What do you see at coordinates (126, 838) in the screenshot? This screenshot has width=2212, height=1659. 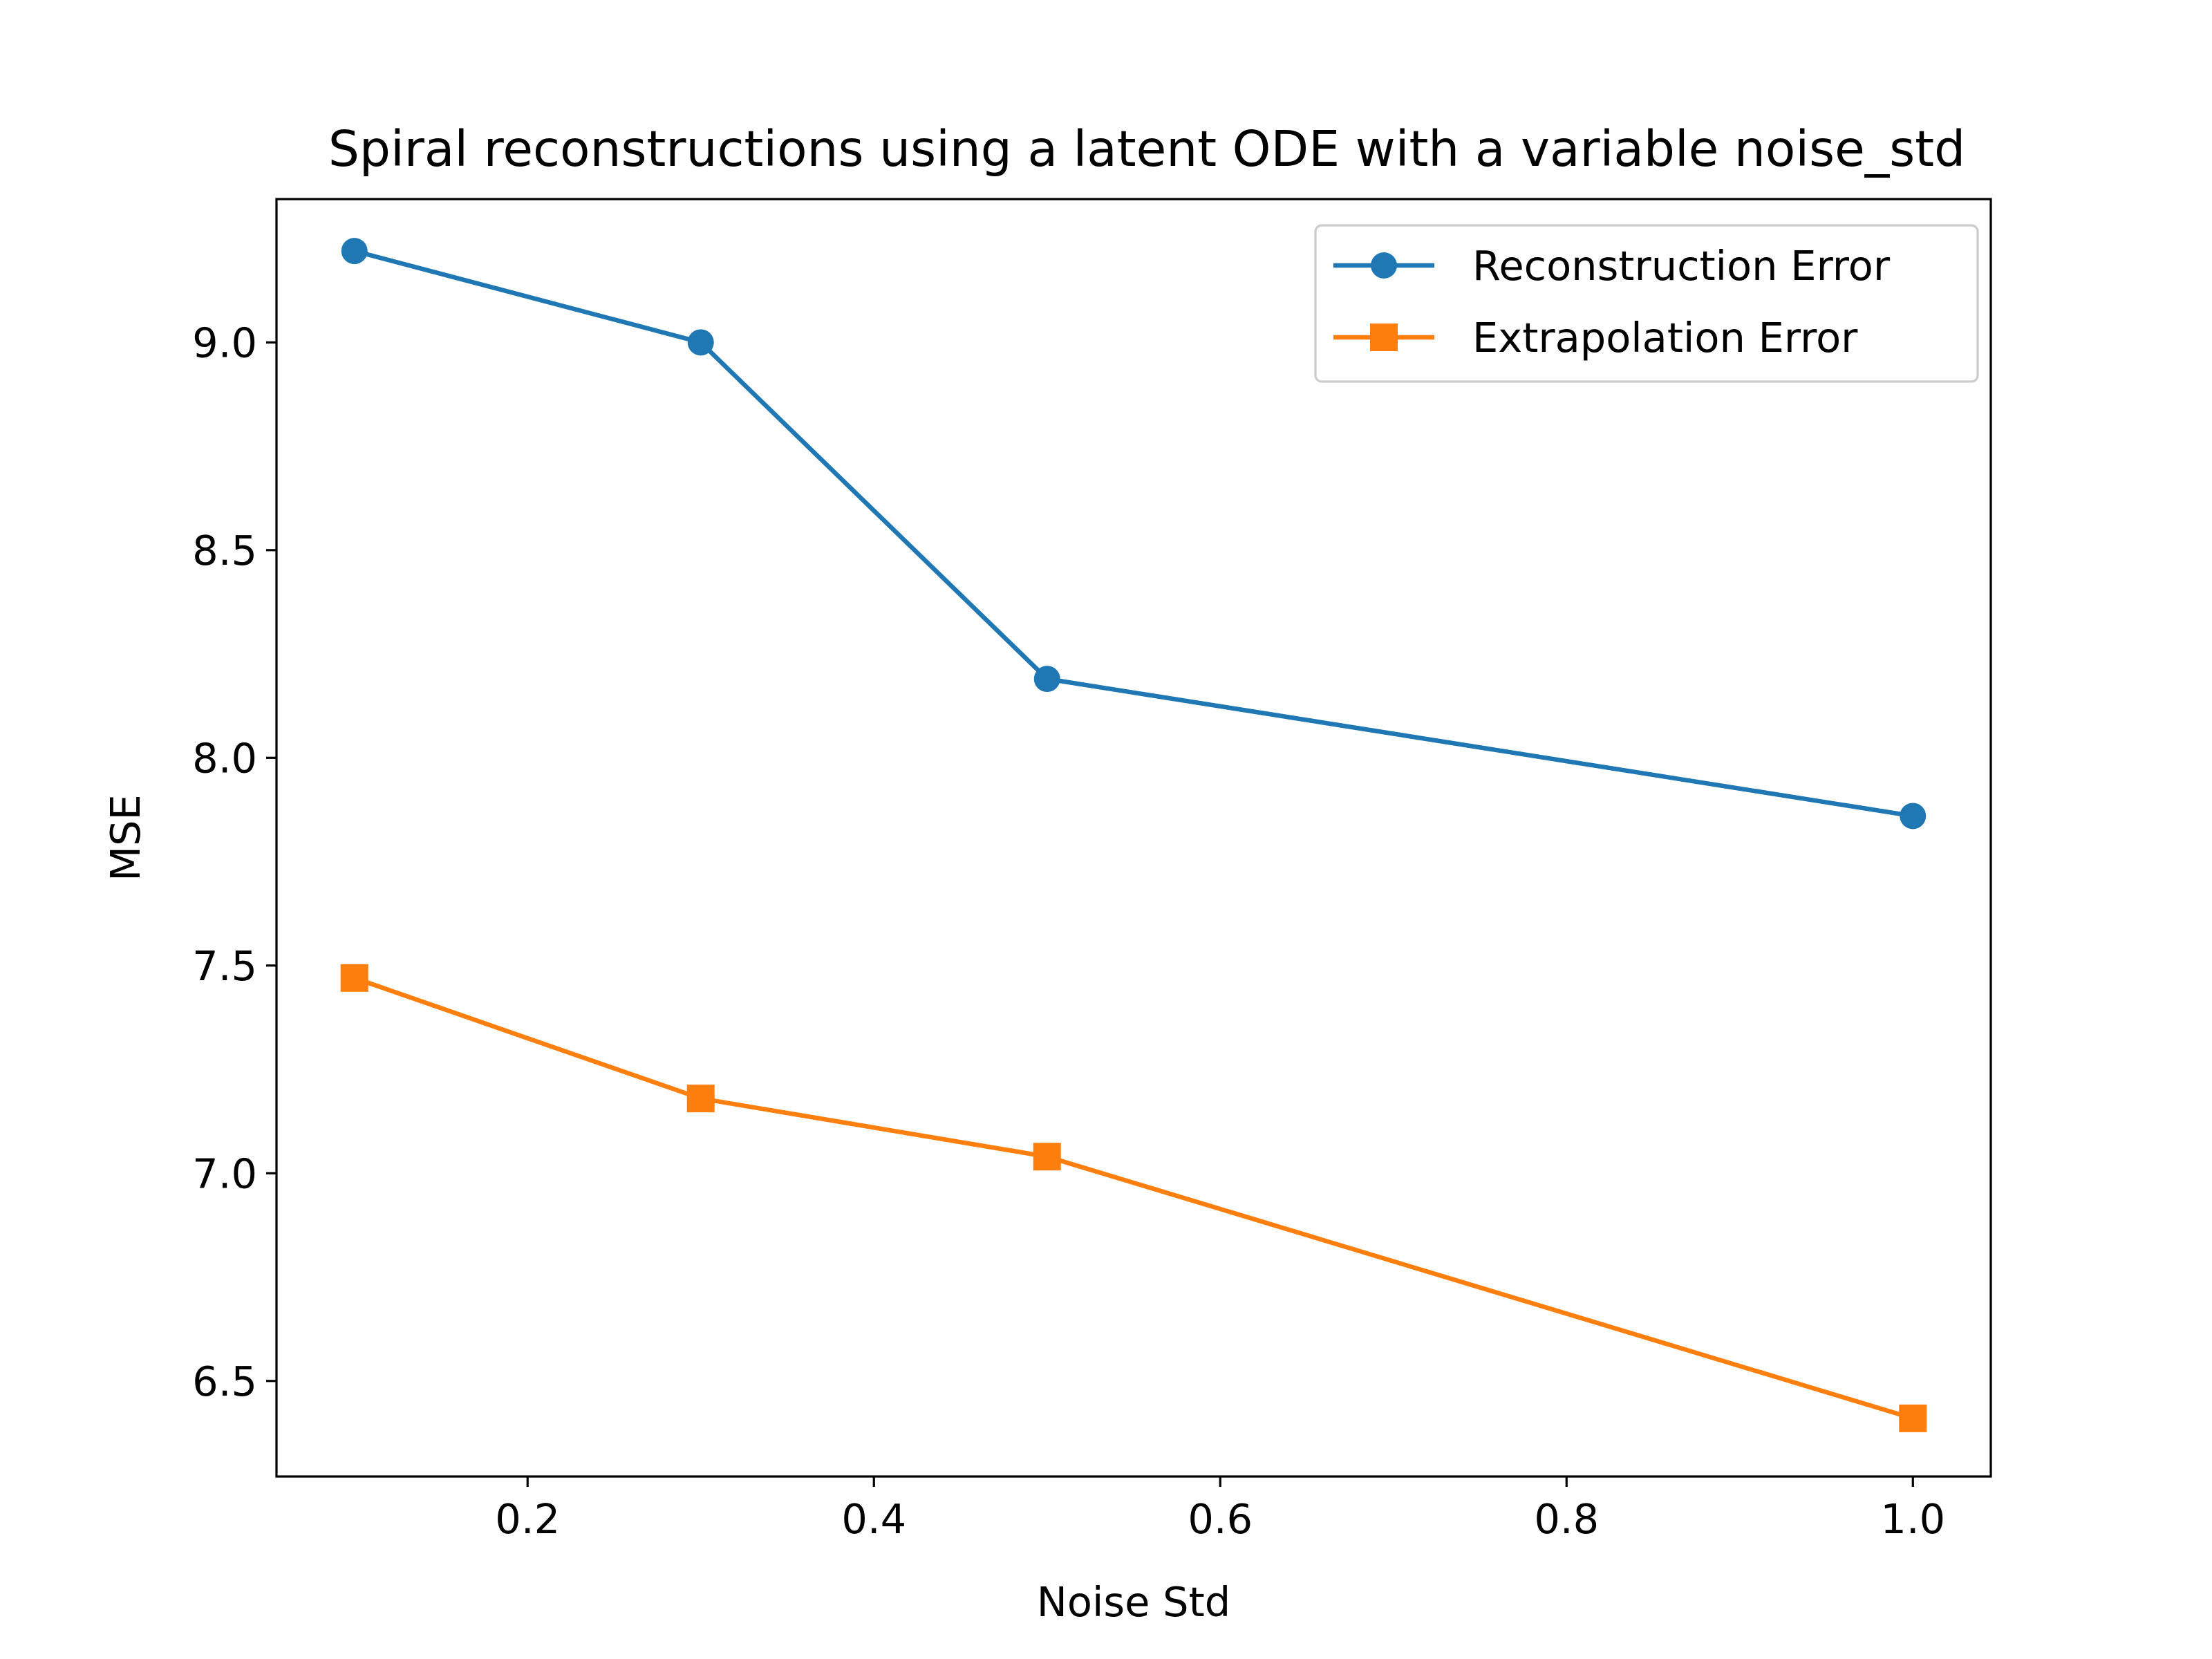 I see `y-axis-label: MSE` at bounding box center [126, 838].